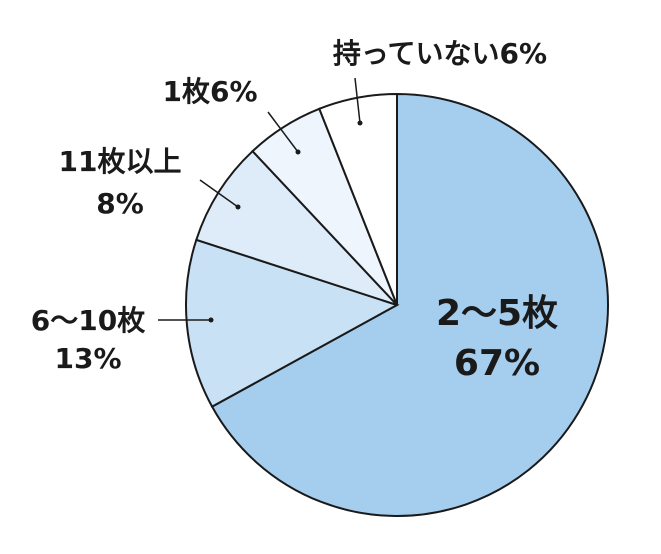 This screenshot has height=554, width=661. What do you see at coordinates (497, 363) in the screenshot?
I see `value-label: 67%` at bounding box center [497, 363].